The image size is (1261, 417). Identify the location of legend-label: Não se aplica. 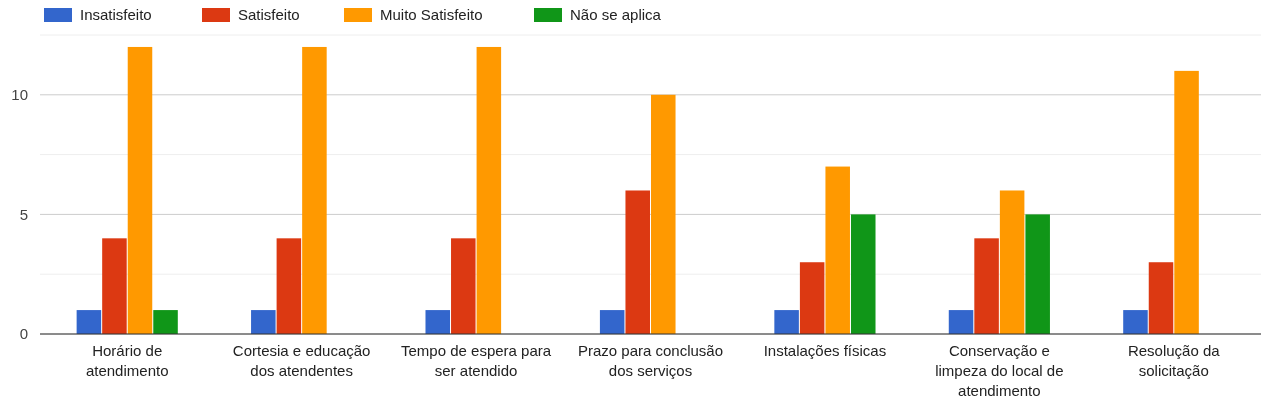
(616, 14).